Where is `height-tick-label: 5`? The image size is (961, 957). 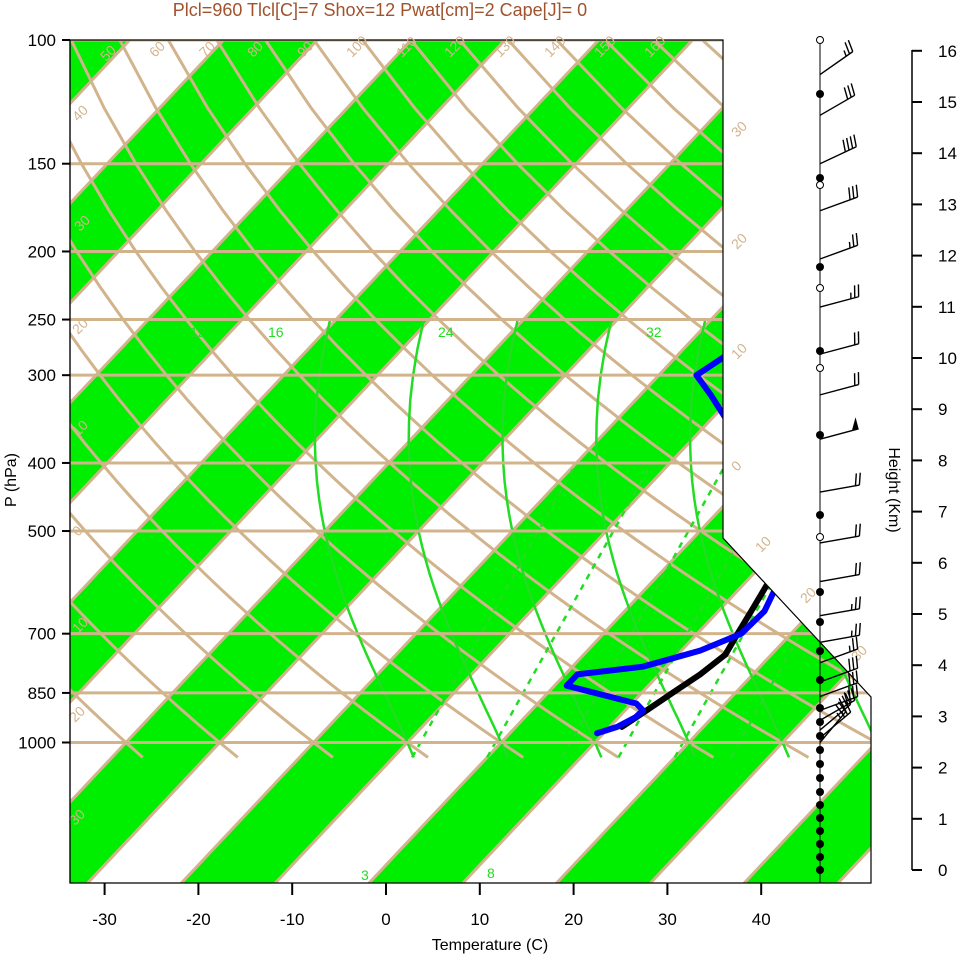 height-tick-label: 5 is located at coordinates (942, 614).